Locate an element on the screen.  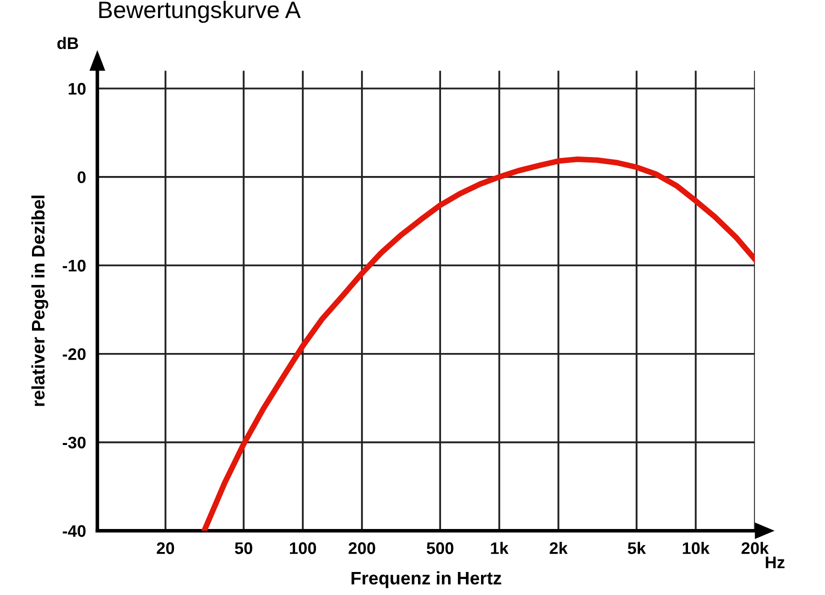
y-axis-title: relativer Pegel in Dezibel is located at coordinates (39, 301).